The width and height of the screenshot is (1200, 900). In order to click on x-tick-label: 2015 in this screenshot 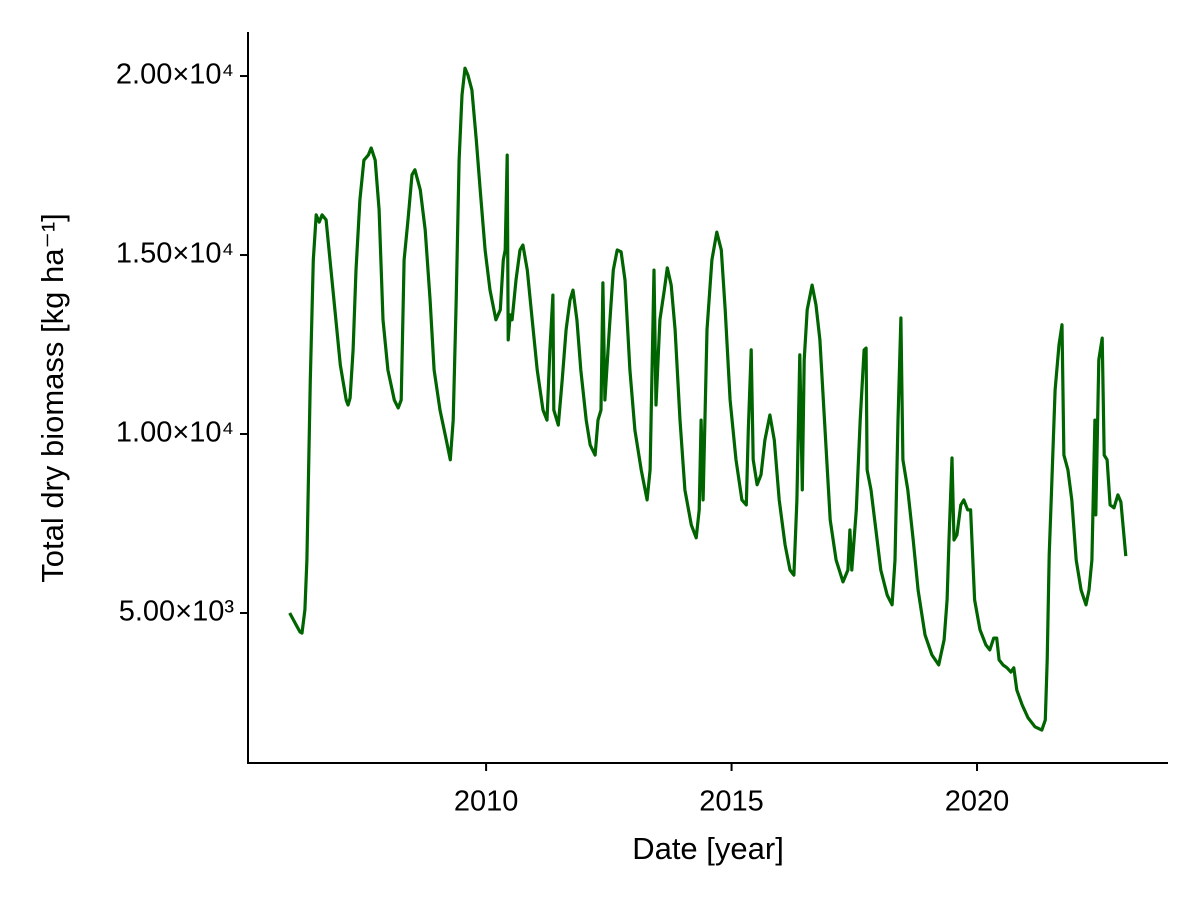, I will do `click(731, 802)`.